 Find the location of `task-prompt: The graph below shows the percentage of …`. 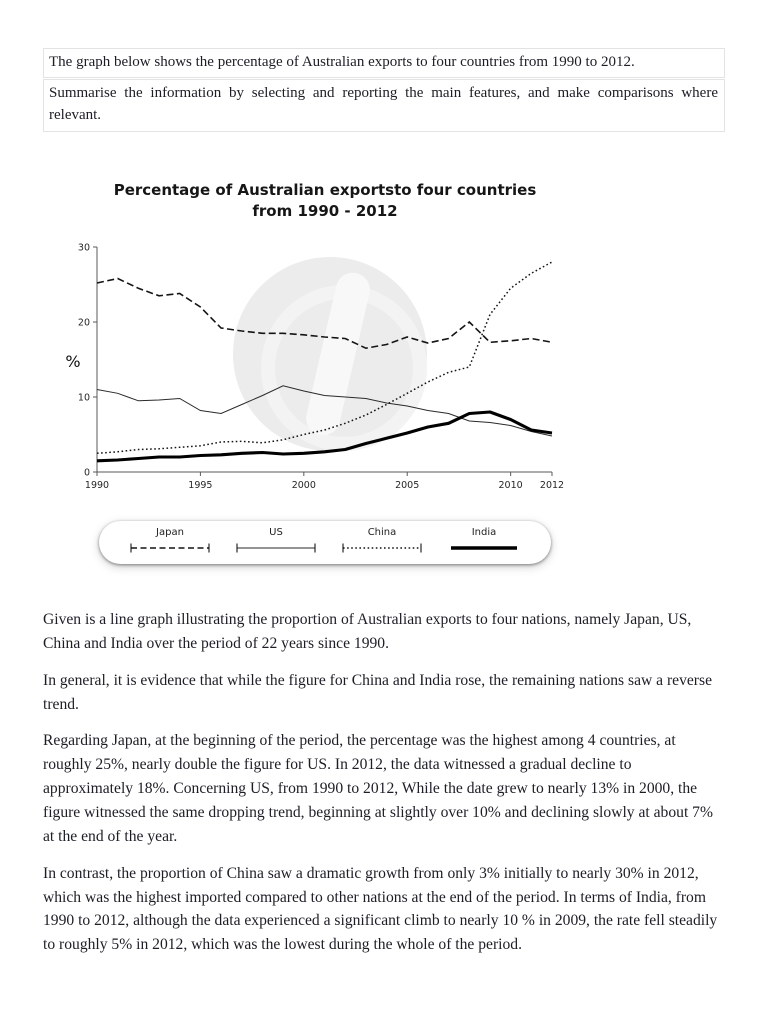

task-prompt: The graph below shows the percentage of … is located at coordinates (384, 90).